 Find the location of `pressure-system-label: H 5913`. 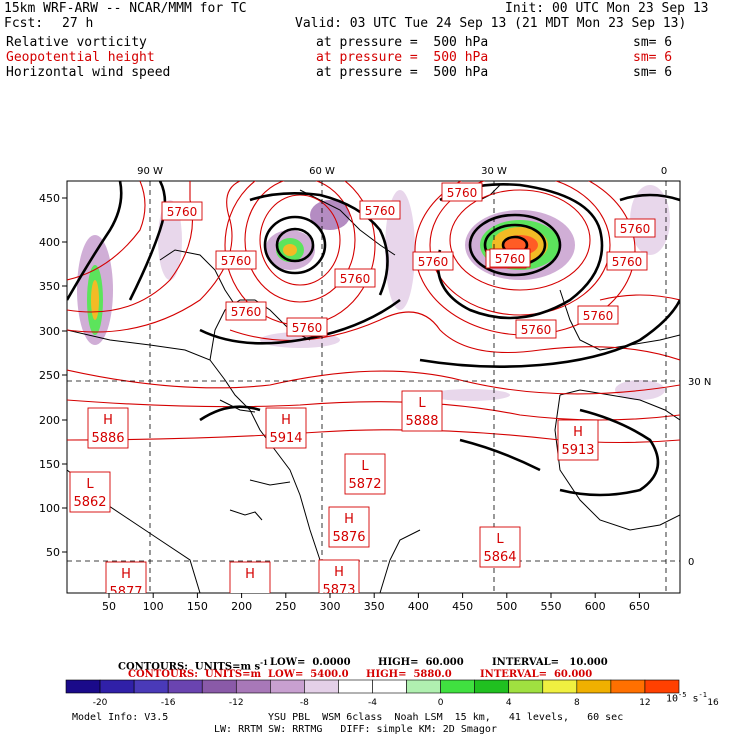

pressure-system-label: H 5913 is located at coordinates (578, 440).